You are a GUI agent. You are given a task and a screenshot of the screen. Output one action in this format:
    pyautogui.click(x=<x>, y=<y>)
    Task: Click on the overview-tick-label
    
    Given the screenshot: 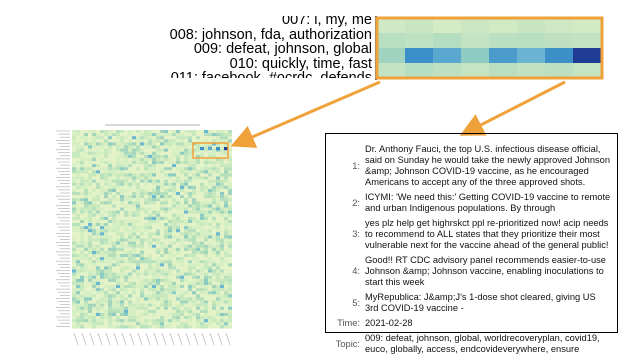 What is the action you would take?
    pyautogui.click(x=116, y=339)
    